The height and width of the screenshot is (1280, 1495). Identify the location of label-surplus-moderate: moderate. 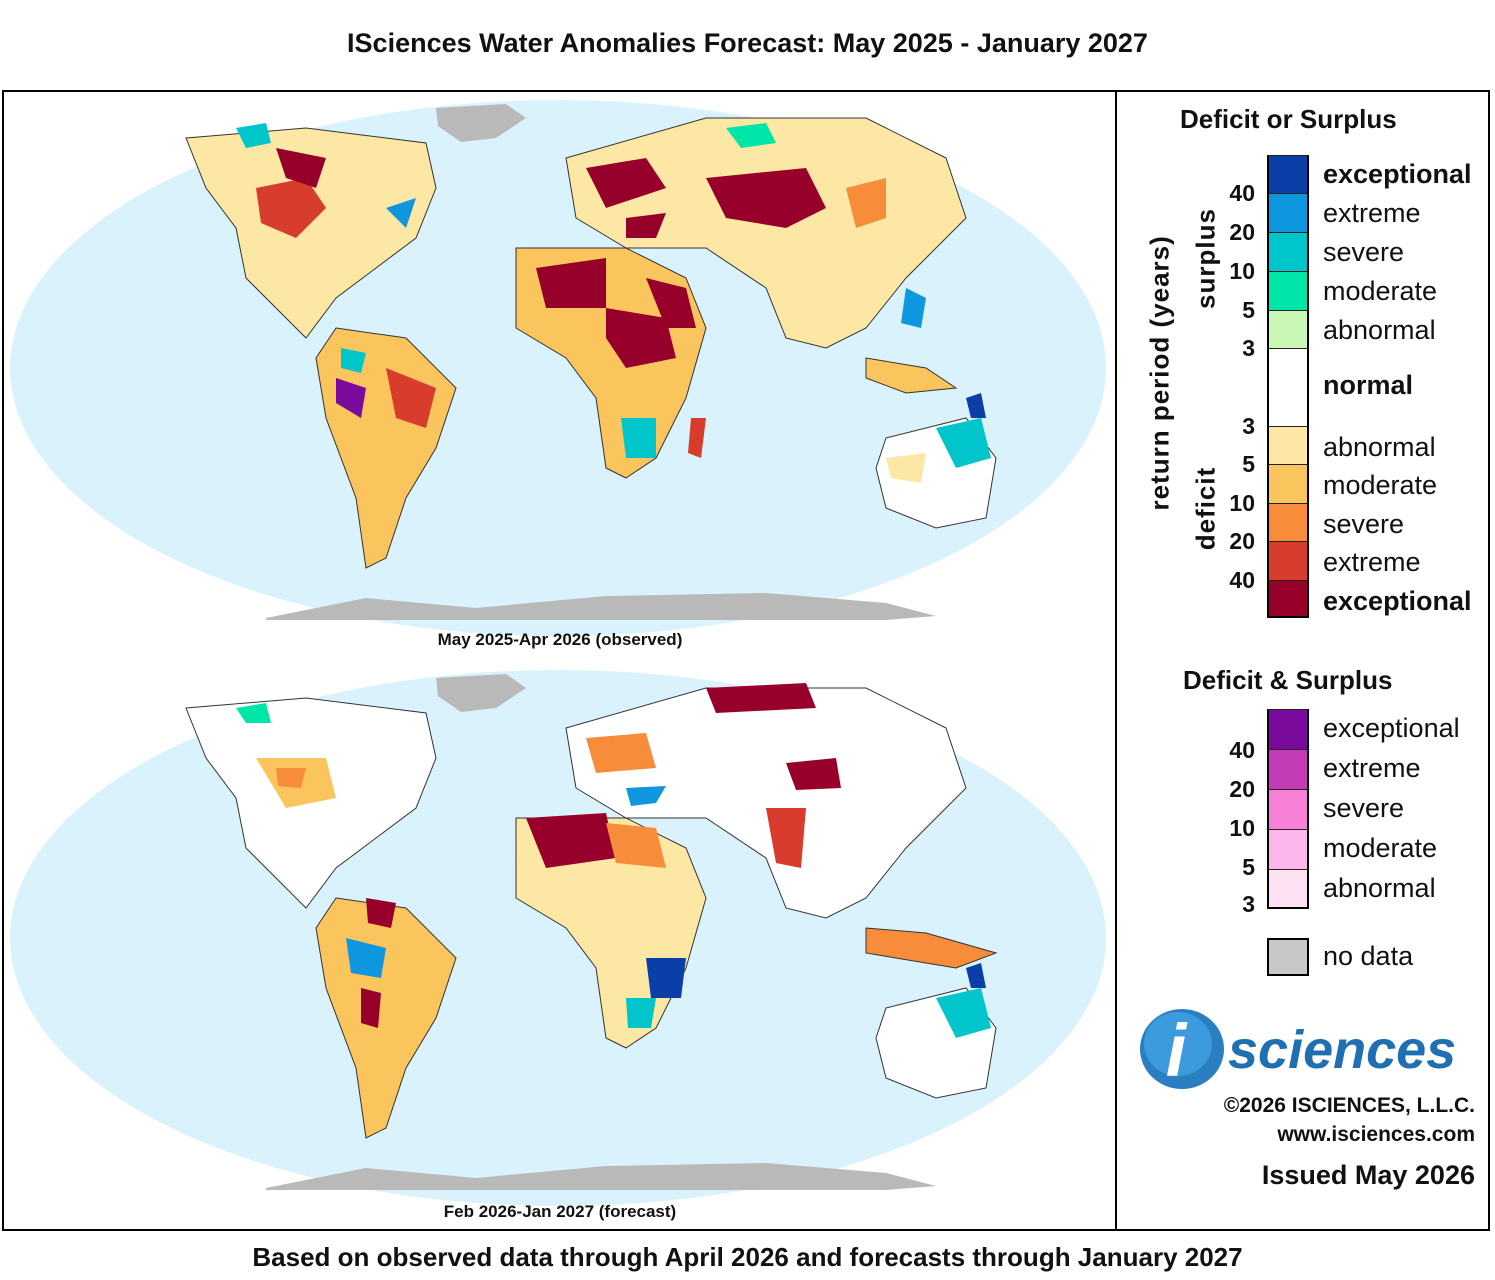
(1380, 291).